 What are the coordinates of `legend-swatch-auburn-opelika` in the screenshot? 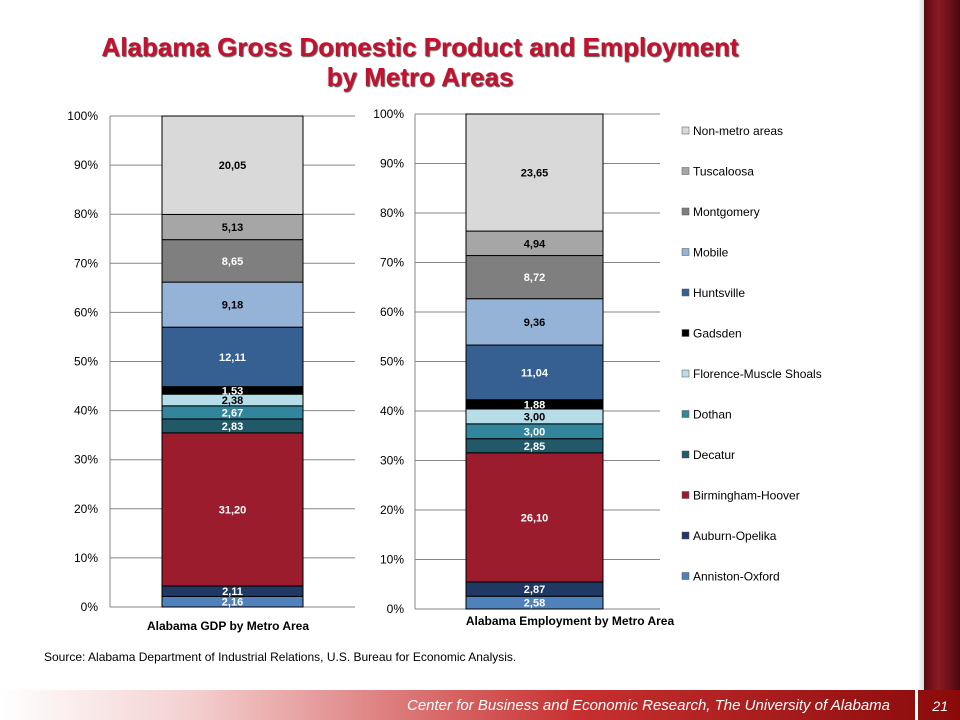 It's located at (685, 535).